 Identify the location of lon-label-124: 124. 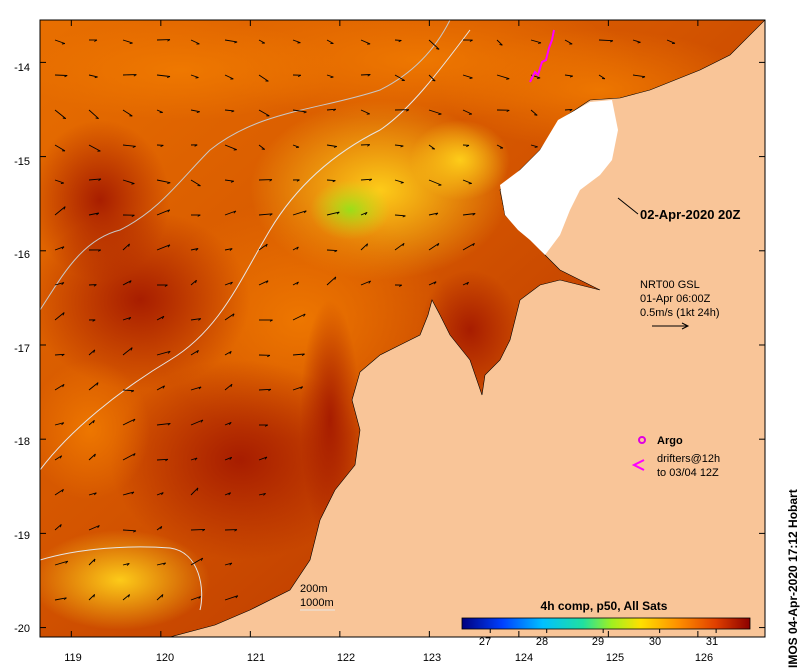
(524, 658).